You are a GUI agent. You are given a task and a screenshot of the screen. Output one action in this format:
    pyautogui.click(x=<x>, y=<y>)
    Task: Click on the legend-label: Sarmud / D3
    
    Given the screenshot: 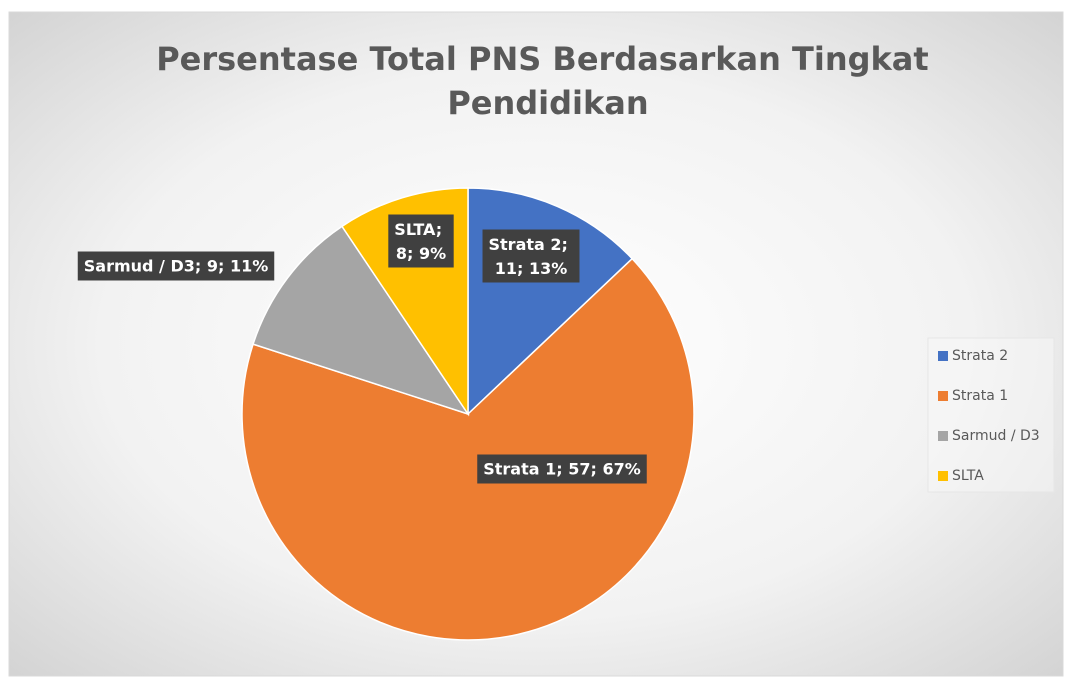 What is the action you would take?
    pyautogui.click(x=996, y=436)
    